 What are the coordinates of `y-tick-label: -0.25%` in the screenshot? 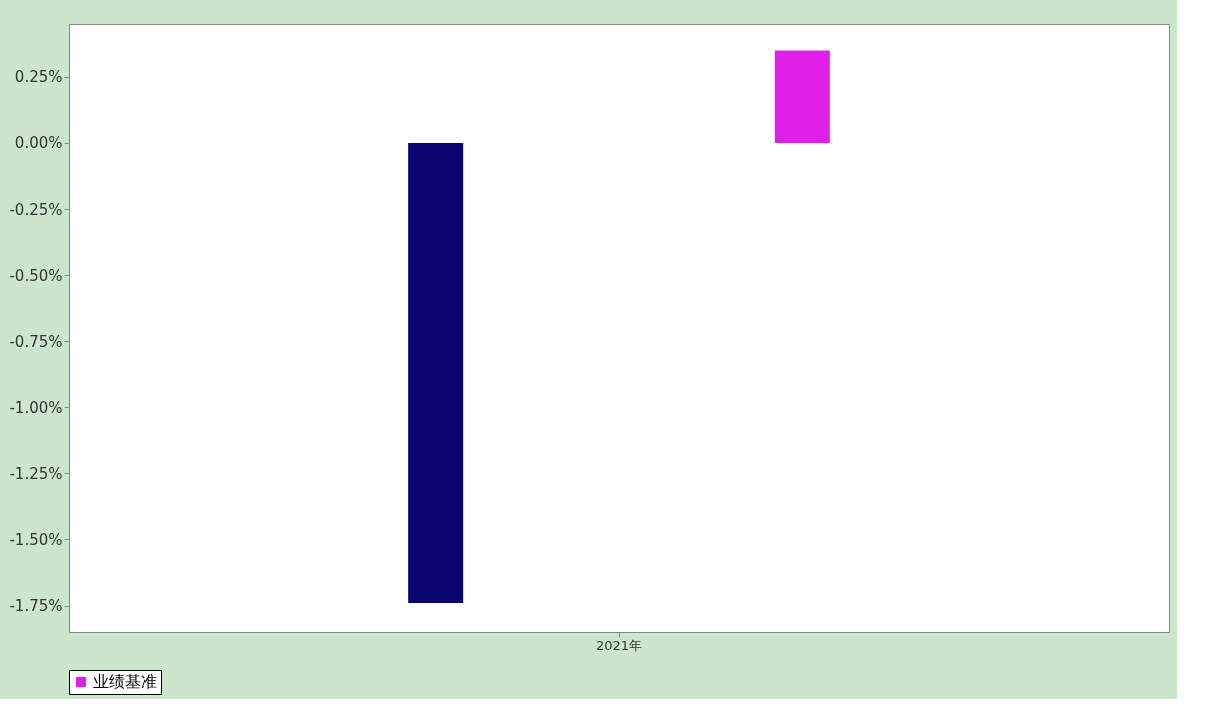 It's located at (36, 209).